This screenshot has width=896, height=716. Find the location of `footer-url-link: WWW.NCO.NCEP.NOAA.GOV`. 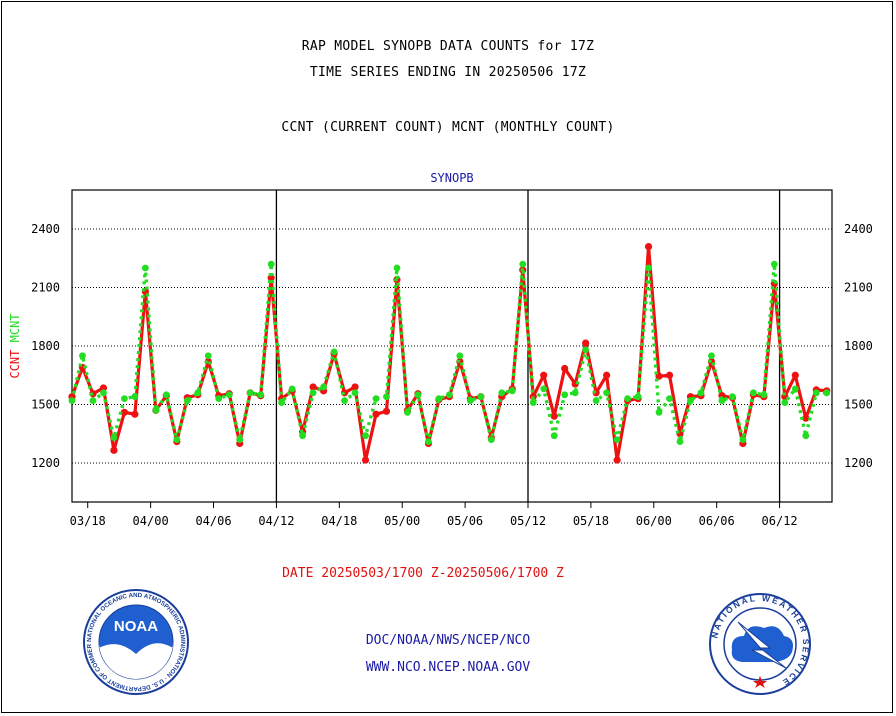

footer-url-link: WWW.NCO.NCEP.NOAA.GOV is located at coordinates (448, 667).